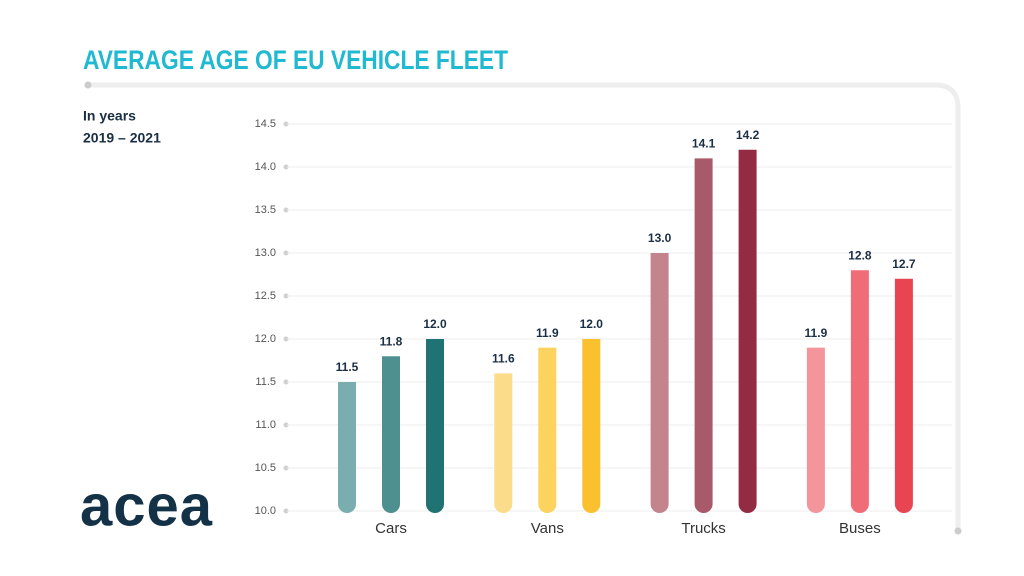 This screenshot has height=576, width=1024. Describe the element at coordinates (265, 468) in the screenshot. I see `y-tick-label: 10.5` at that location.